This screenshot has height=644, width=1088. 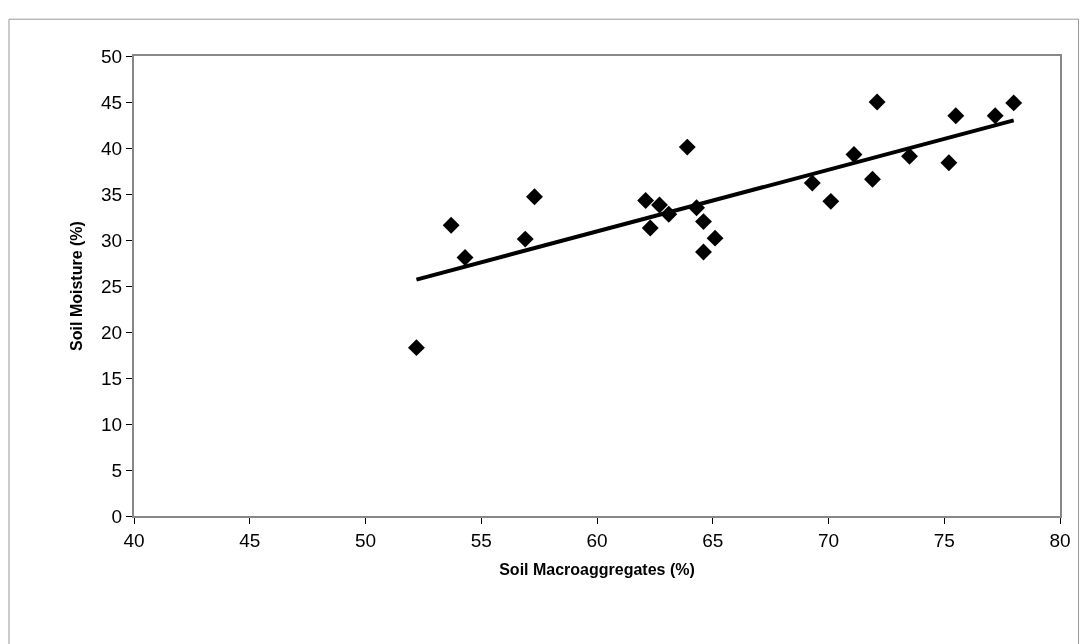 What do you see at coordinates (117, 516) in the screenshot?
I see `y-tick-label: 0` at bounding box center [117, 516].